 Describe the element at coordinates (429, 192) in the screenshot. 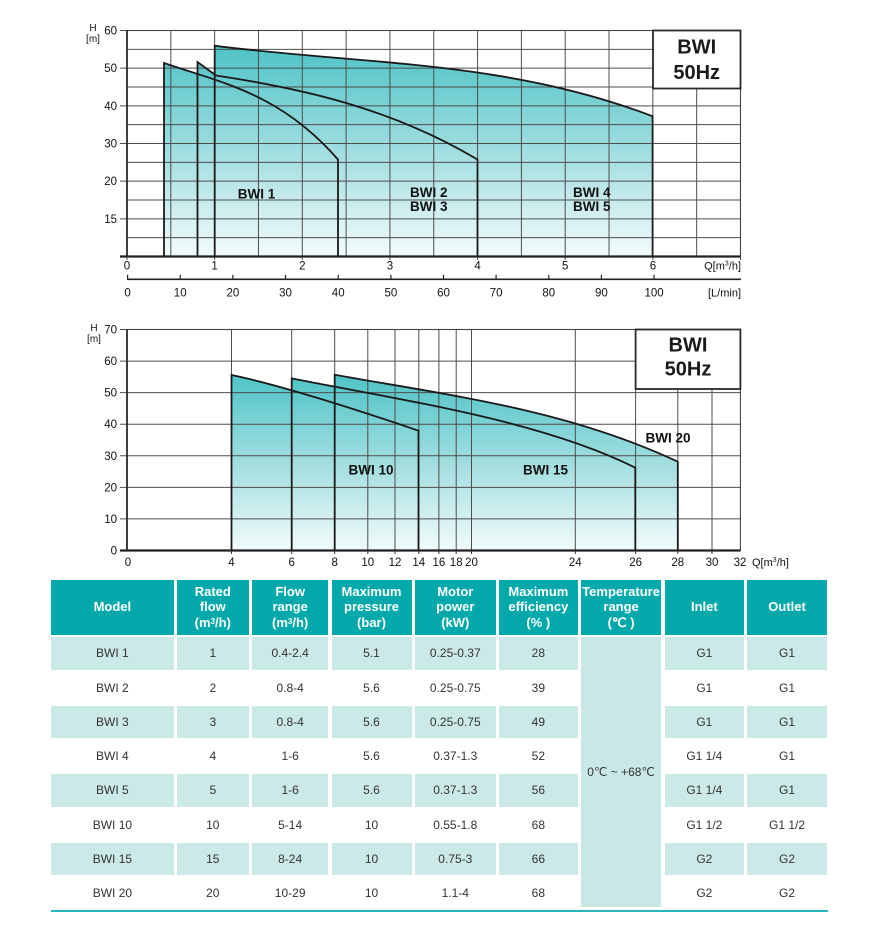

I see `svg-text: BWI 2` at that location.